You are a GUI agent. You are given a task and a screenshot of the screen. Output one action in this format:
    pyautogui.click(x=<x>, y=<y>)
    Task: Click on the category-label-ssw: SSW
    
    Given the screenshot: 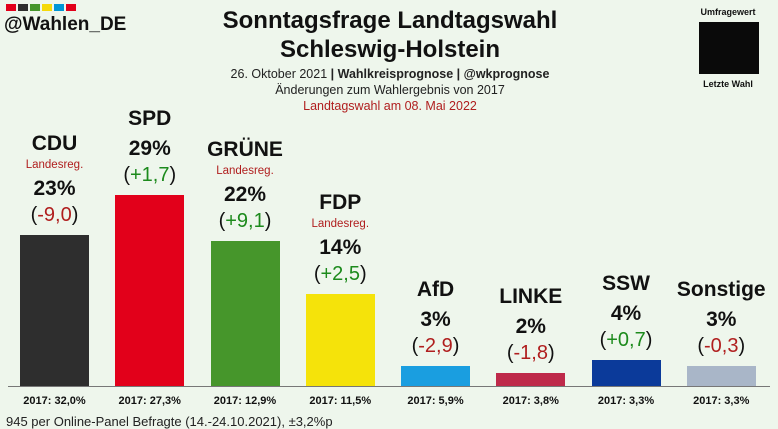 What is the action you would take?
    pyautogui.click(x=626, y=283)
    